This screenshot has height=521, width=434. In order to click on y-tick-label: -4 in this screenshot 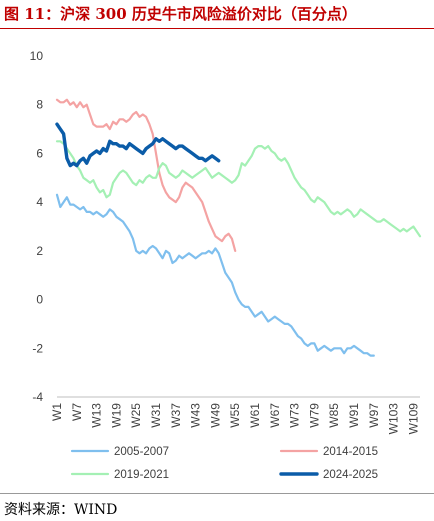, I will do `click(37, 397)`.